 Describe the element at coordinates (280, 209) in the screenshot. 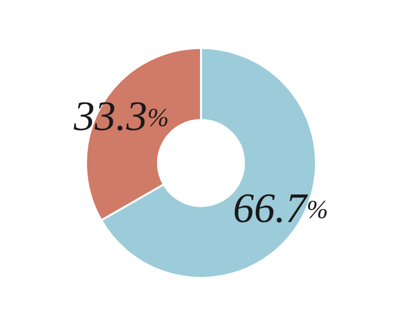

I see `data-label: 66.7%` at that location.